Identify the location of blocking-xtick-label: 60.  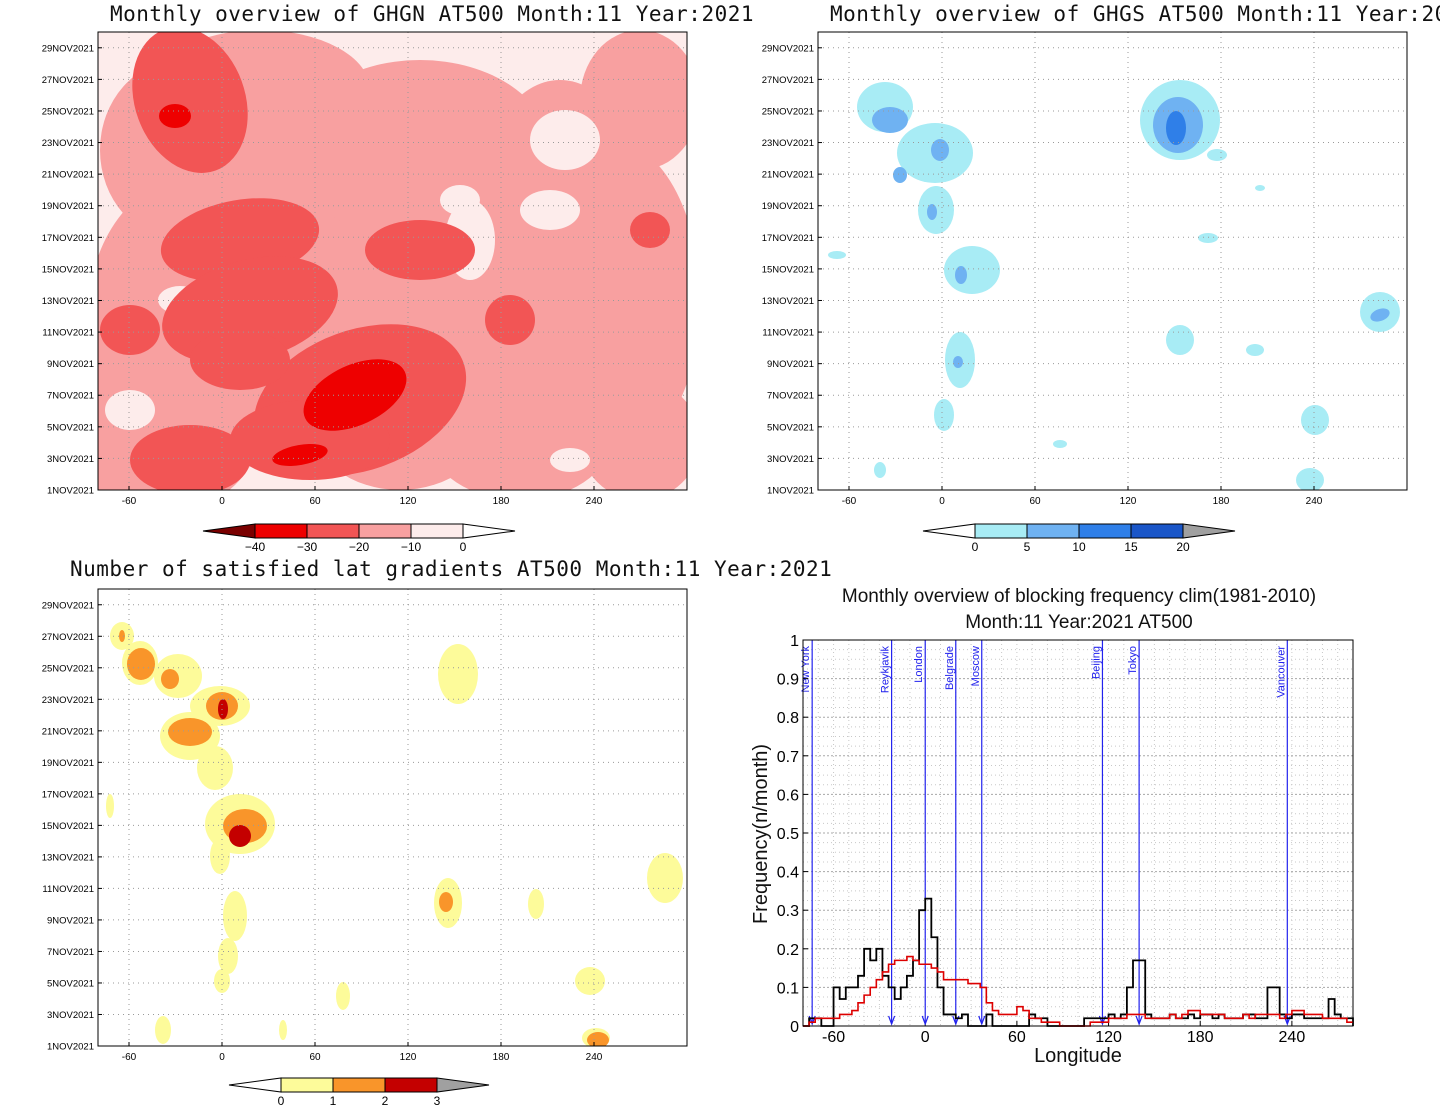
(1017, 1037).